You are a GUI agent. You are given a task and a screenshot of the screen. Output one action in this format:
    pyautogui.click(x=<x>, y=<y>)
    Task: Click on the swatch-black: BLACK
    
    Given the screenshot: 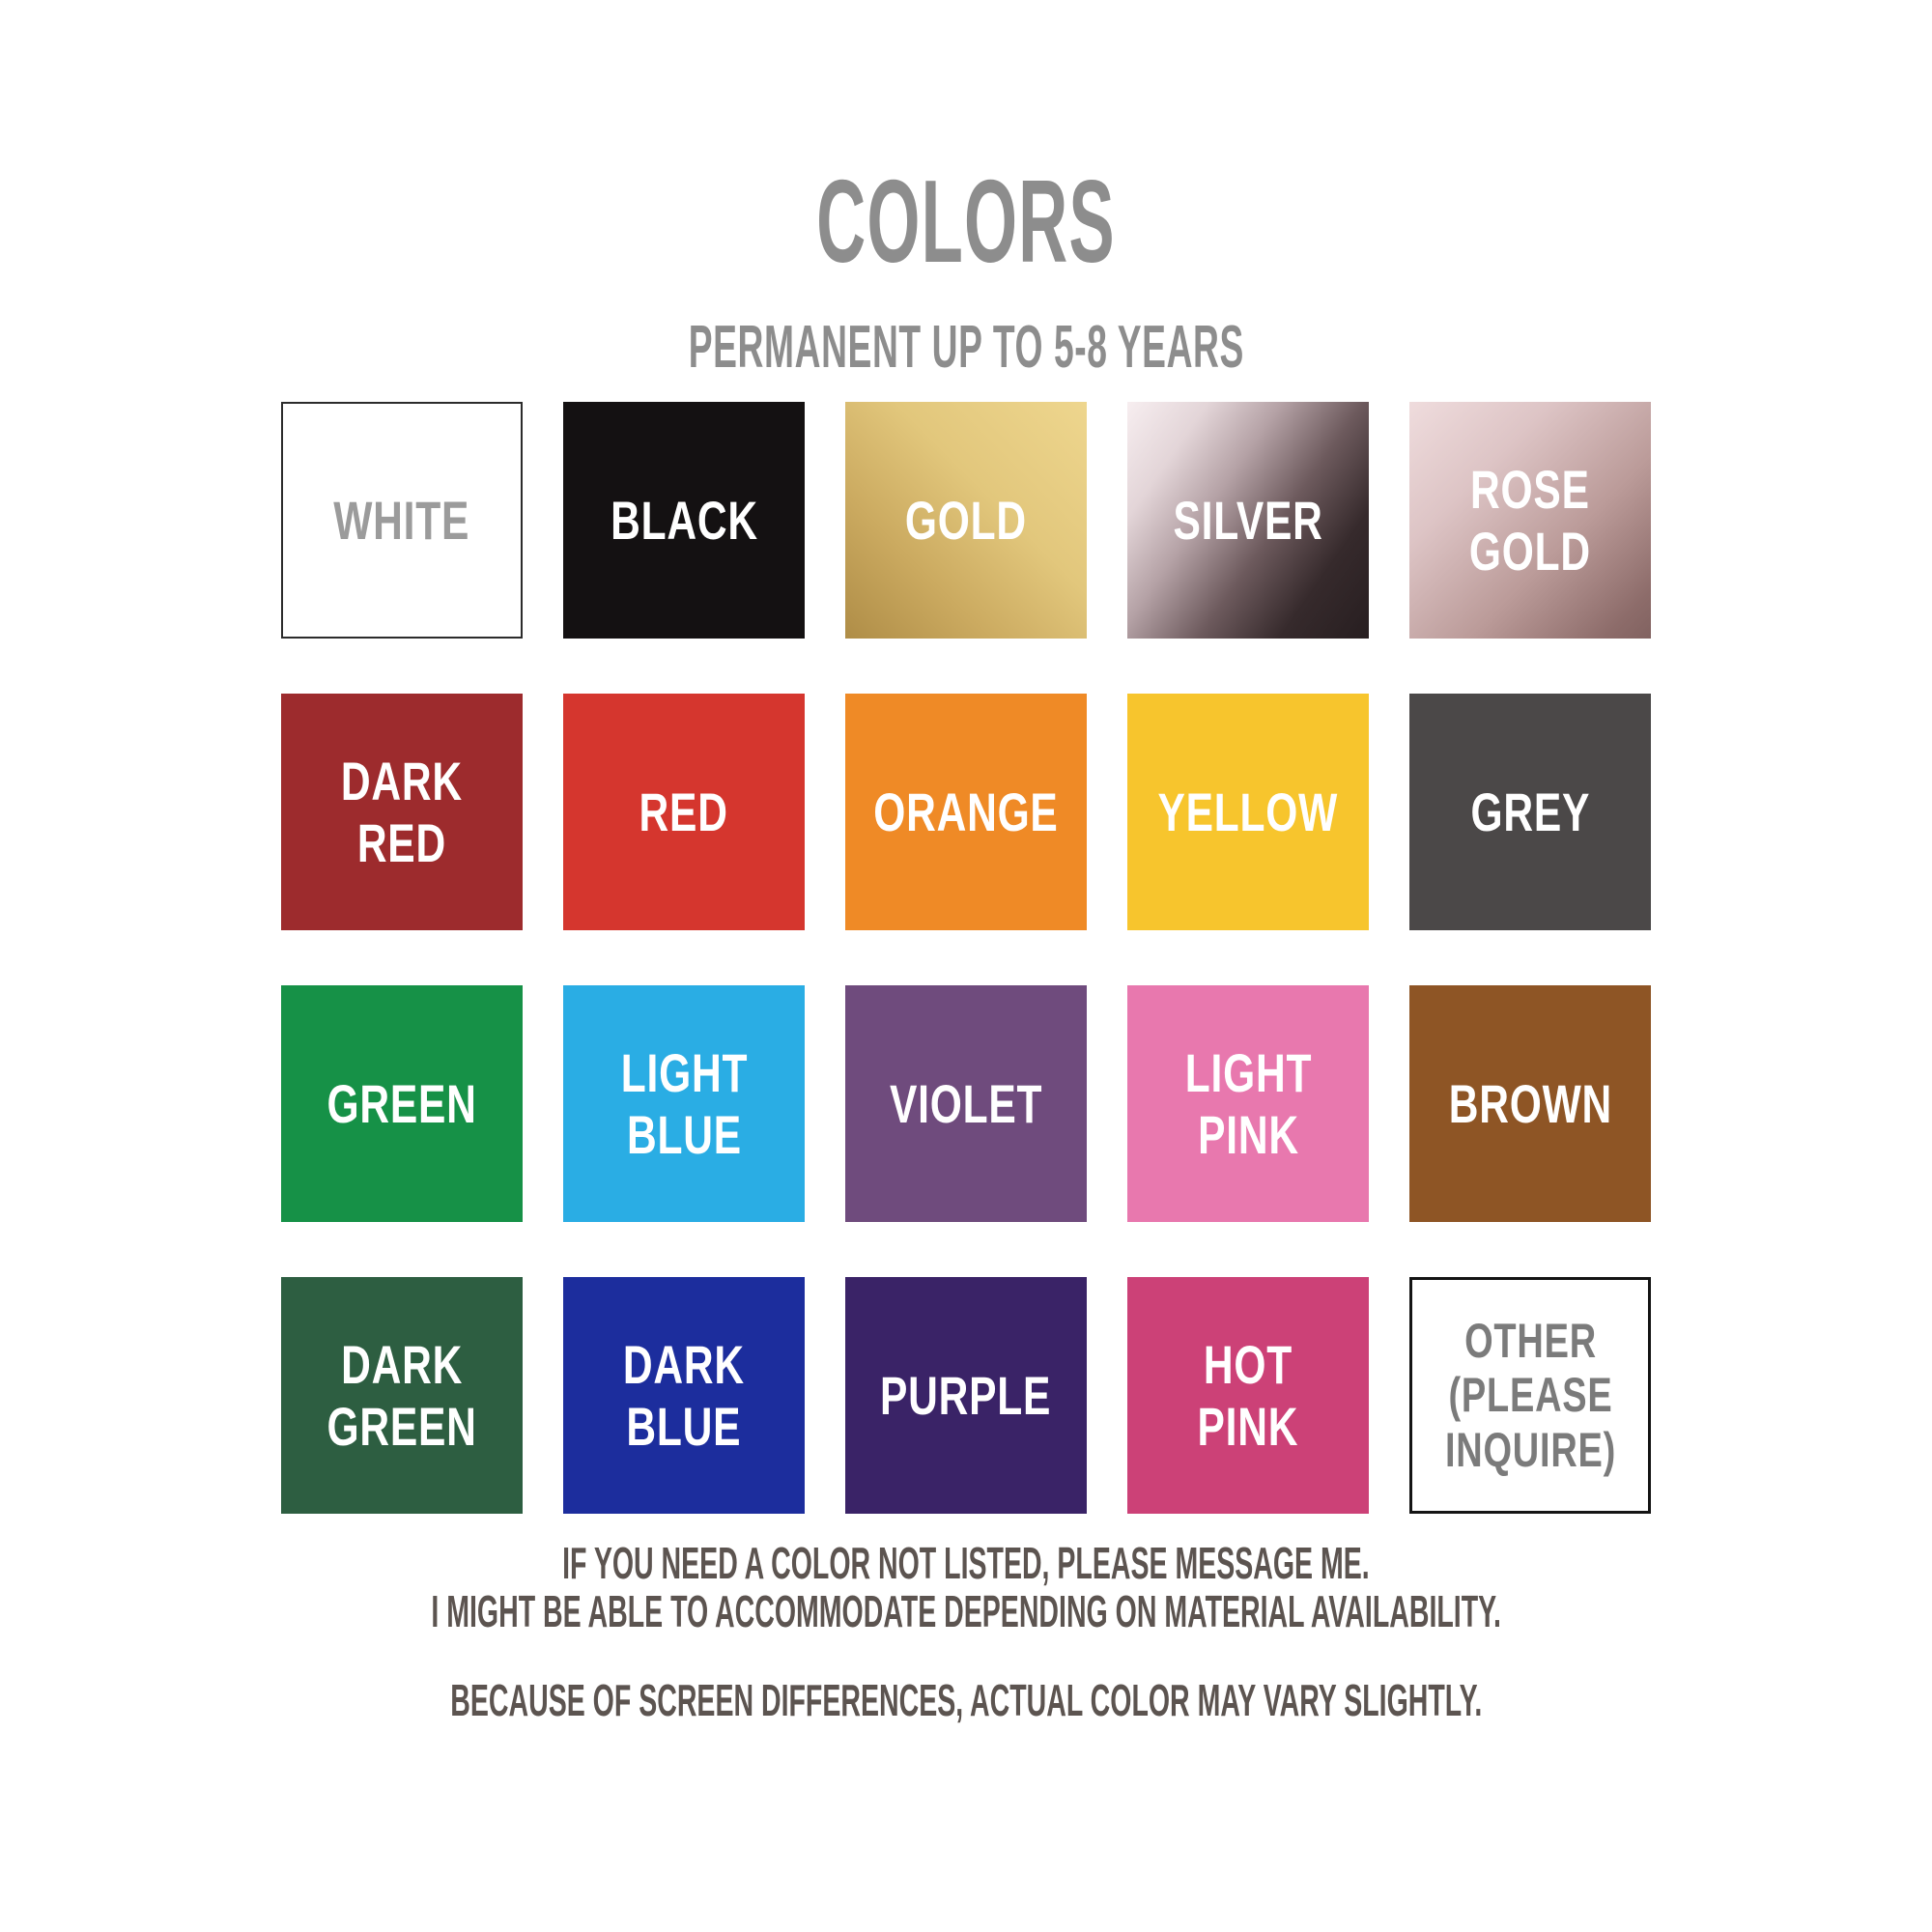 What is the action you would take?
    pyautogui.click(x=684, y=520)
    